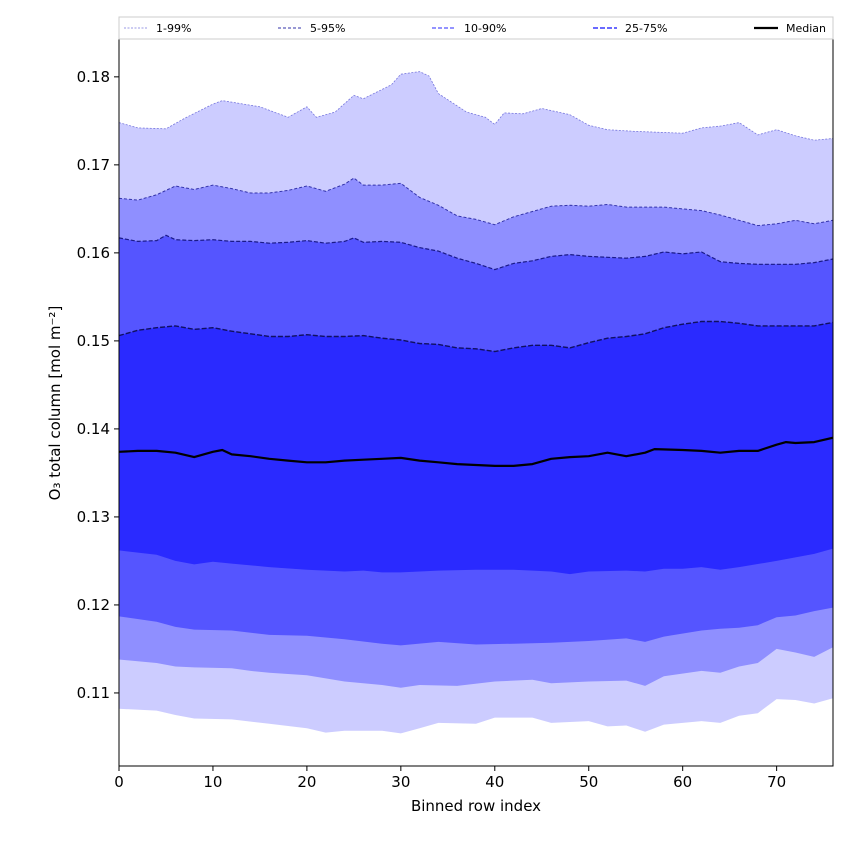 The image size is (850, 850). Describe the element at coordinates (476, 806) in the screenshot. I see `x-axis-label: Binned row index` at that location.